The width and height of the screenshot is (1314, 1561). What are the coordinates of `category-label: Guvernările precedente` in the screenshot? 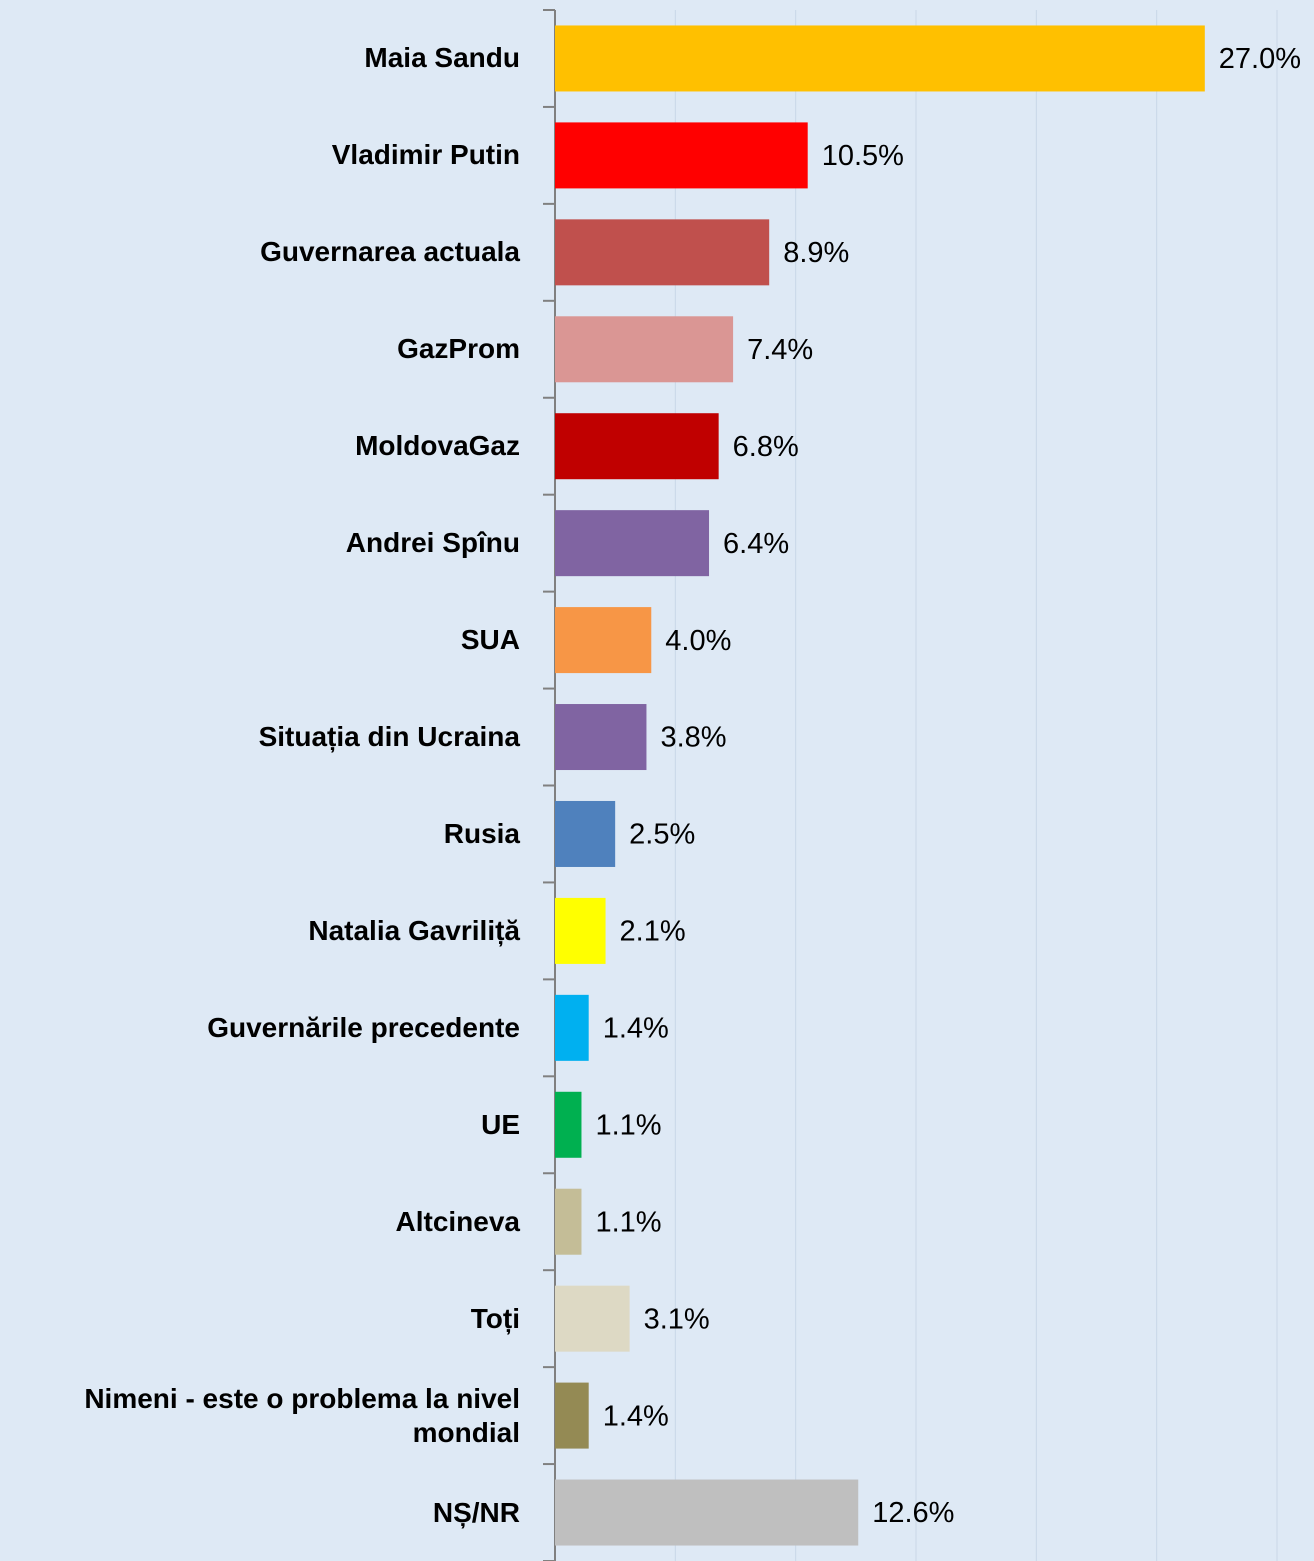 It's located at (363, 1027).